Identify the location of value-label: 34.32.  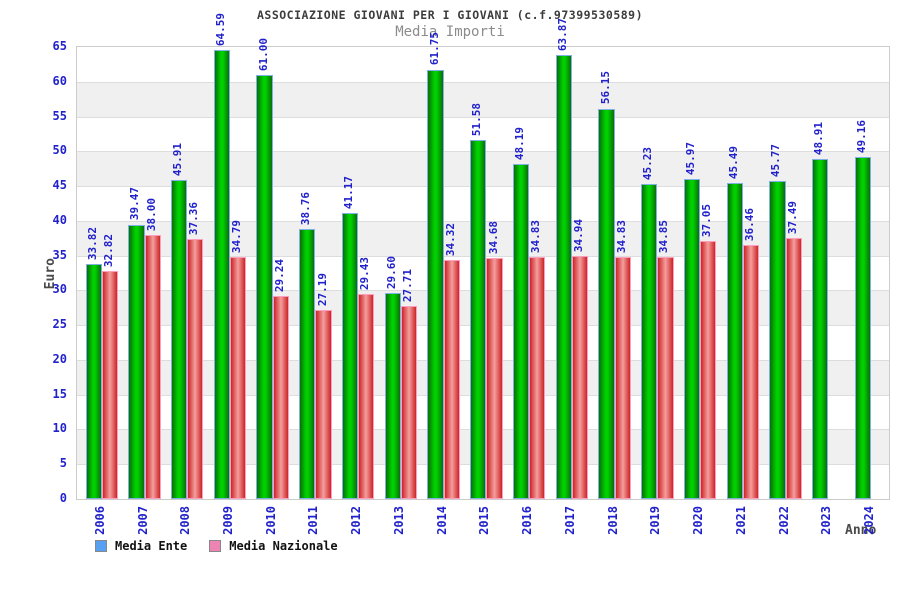
(450, 240).